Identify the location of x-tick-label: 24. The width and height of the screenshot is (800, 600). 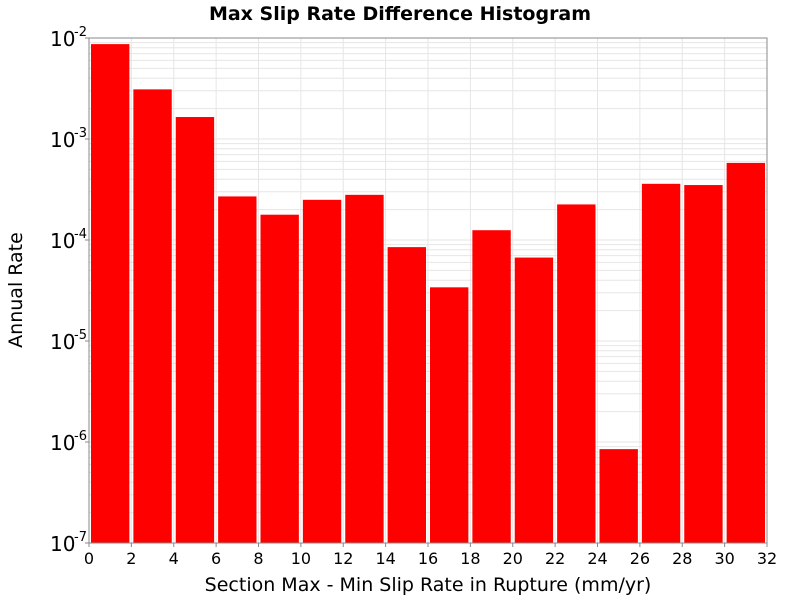
(597, 558).